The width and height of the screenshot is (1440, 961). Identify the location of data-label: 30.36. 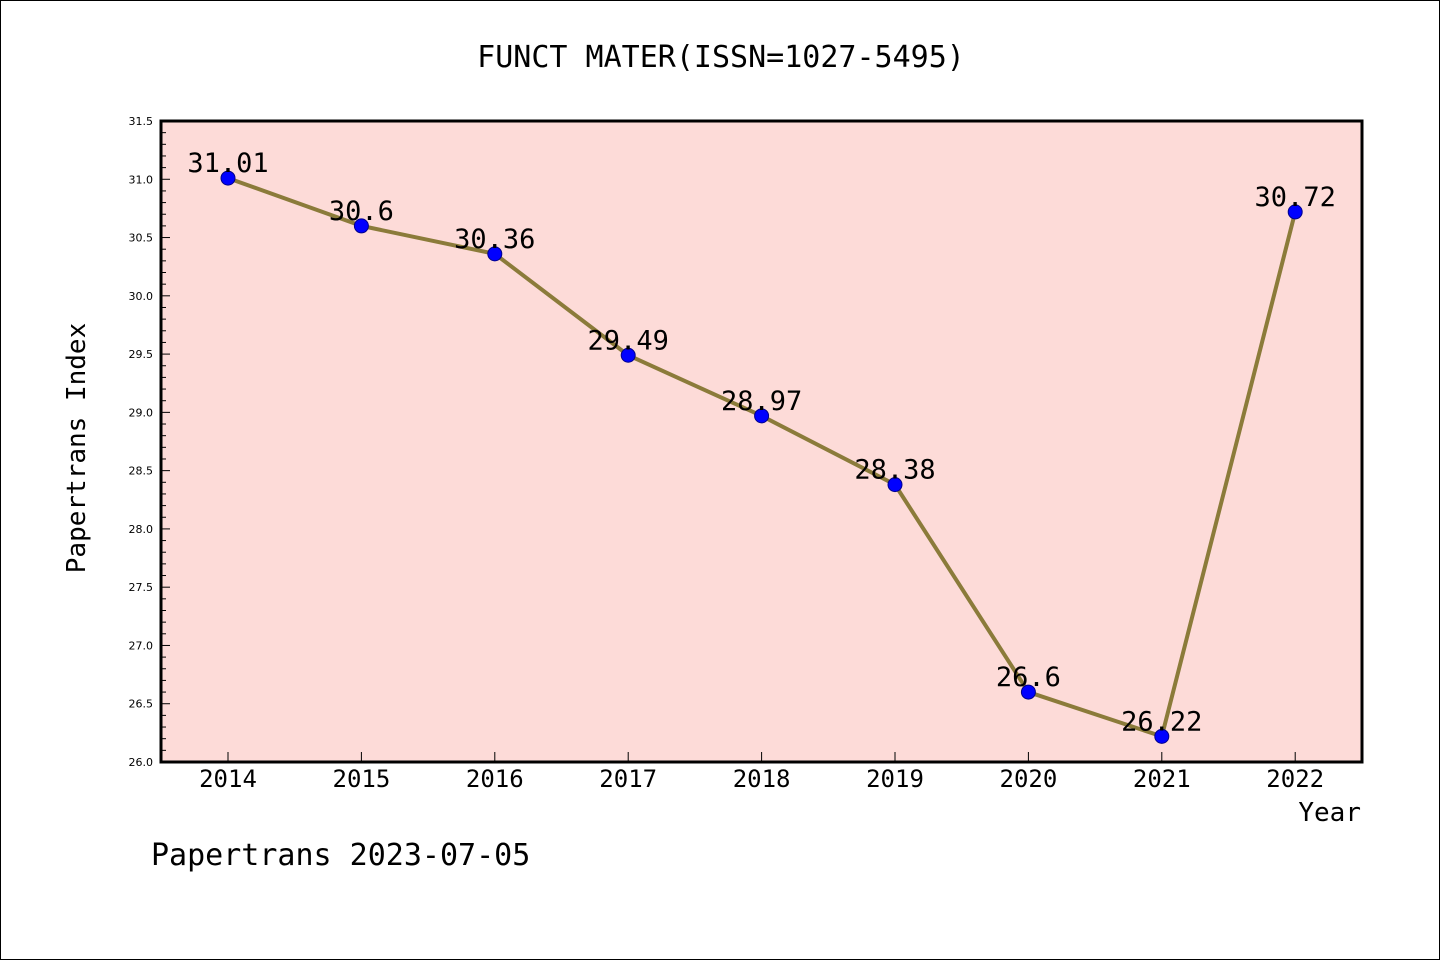
(494, 239).